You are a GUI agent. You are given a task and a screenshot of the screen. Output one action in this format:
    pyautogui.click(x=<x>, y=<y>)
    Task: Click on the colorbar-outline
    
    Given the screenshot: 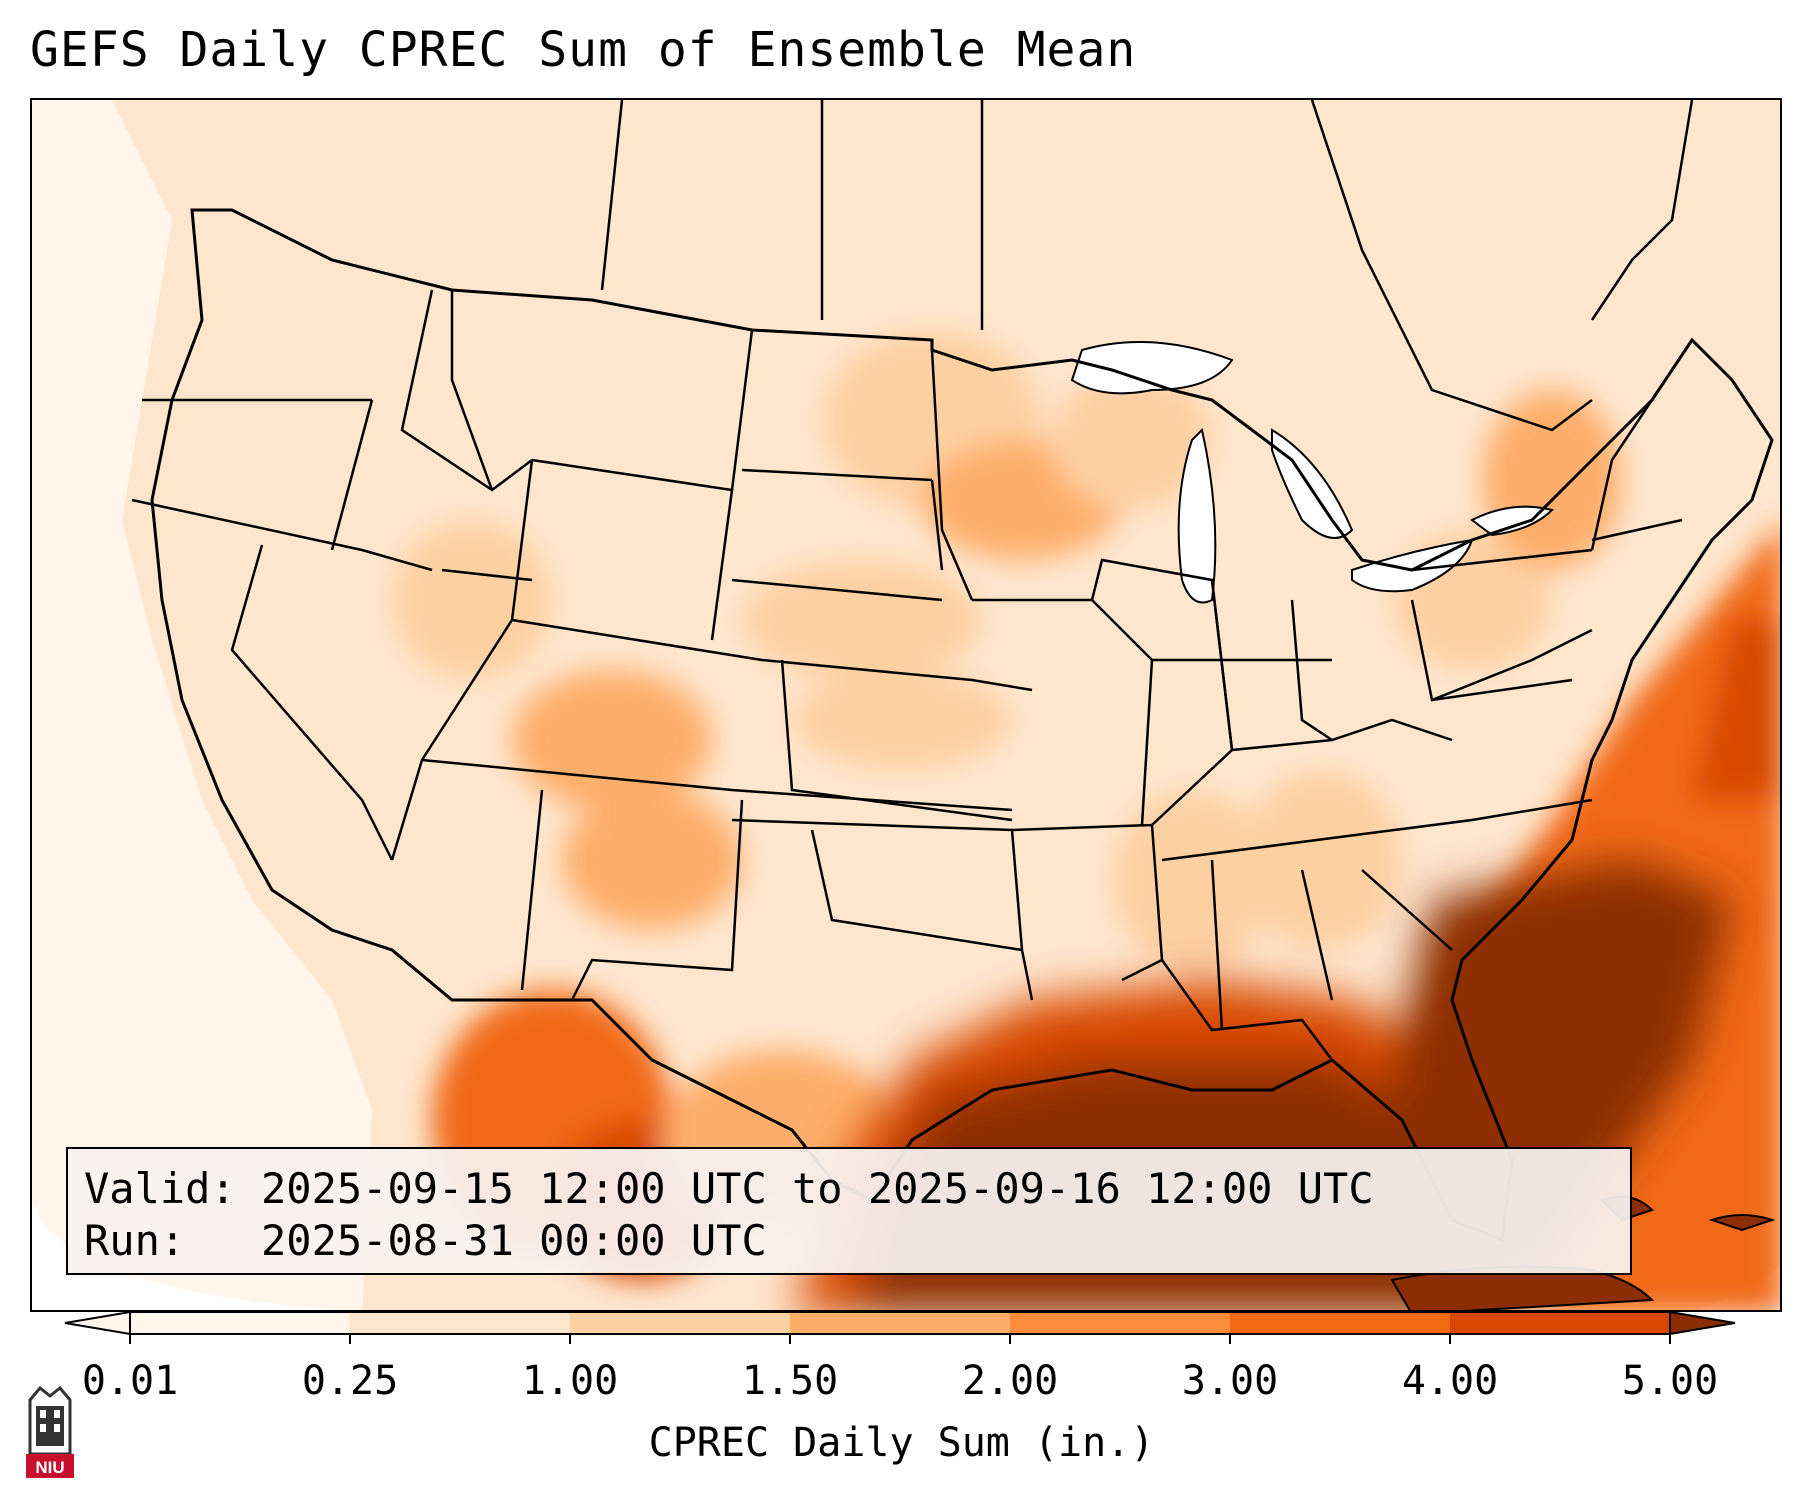 What is the action you would take?
    pyautogui.click(x=900, y=1323)
    